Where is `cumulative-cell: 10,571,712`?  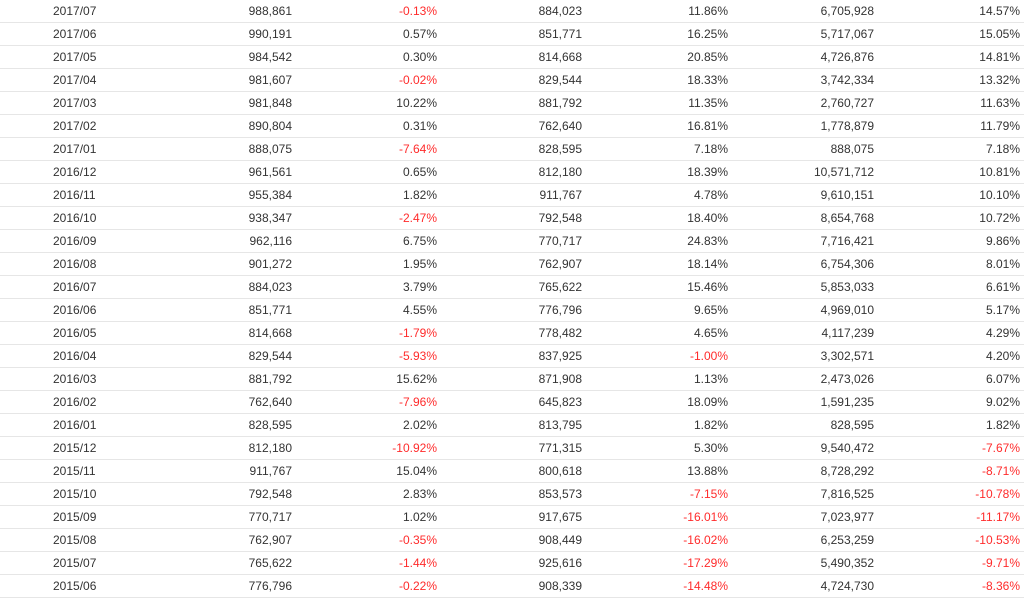 cumulative-cell: 10,571,712 is located at coordinates (805, 172).